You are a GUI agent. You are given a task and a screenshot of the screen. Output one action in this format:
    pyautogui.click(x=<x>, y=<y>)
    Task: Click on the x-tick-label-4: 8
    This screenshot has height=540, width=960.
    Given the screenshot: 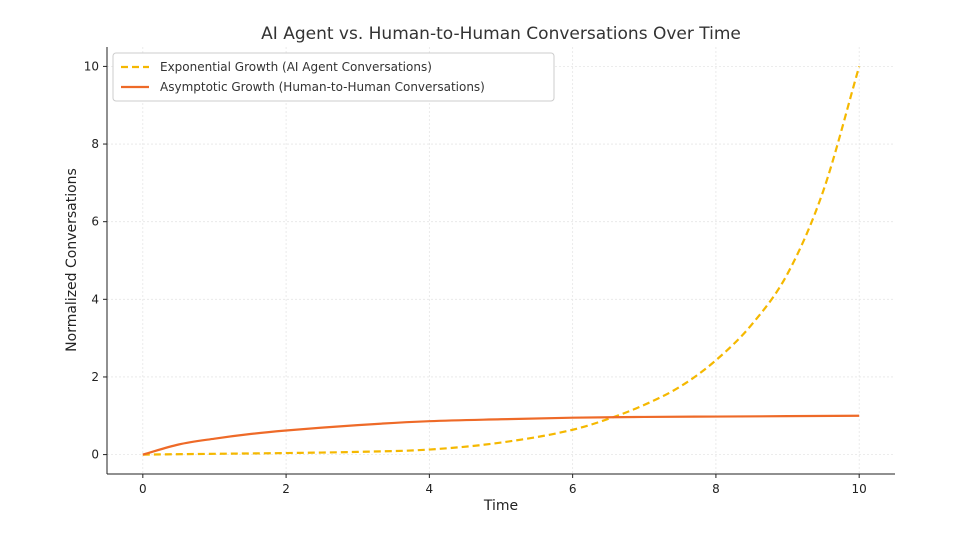 What is the action you would take?
    pyautogui.click(x=716, y=489)
    